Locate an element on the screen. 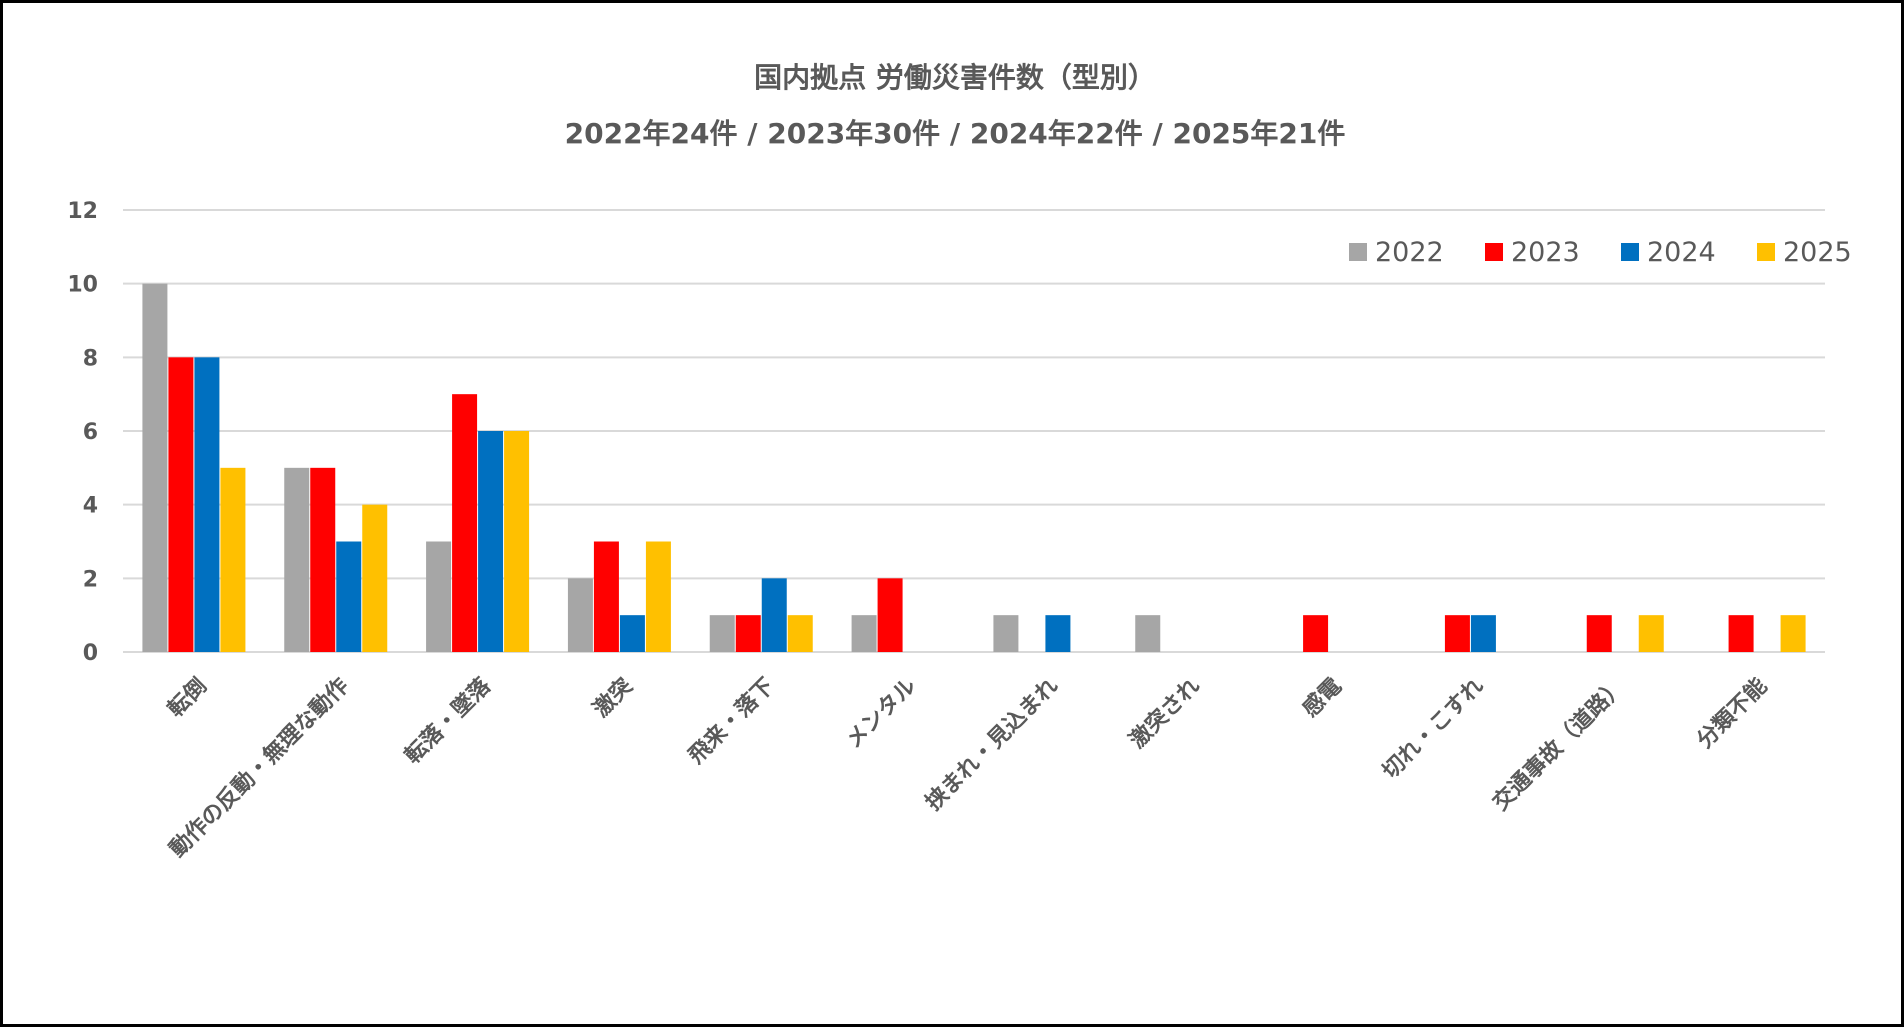 This screenshot has height=1030, width=1904. y-tick-label: 12 is located at coordinates (82, 211).